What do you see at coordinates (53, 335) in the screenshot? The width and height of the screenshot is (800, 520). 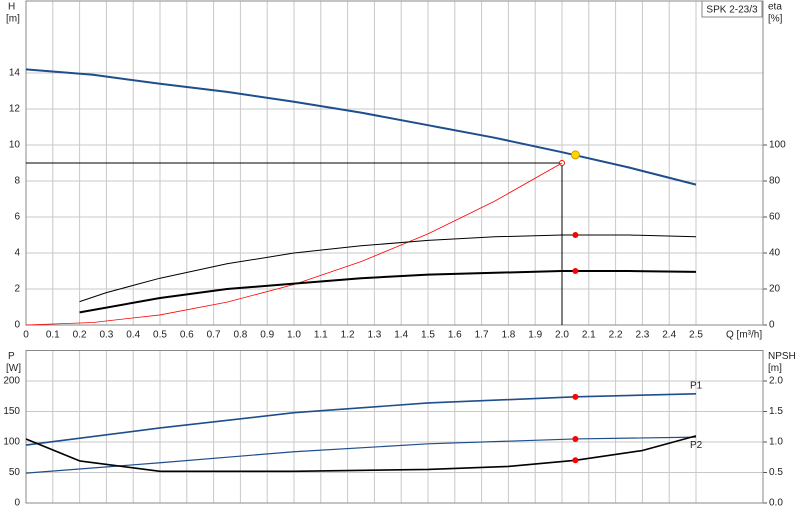 I see `x-tick-label: 0.1` at bounding box center [53, 335].